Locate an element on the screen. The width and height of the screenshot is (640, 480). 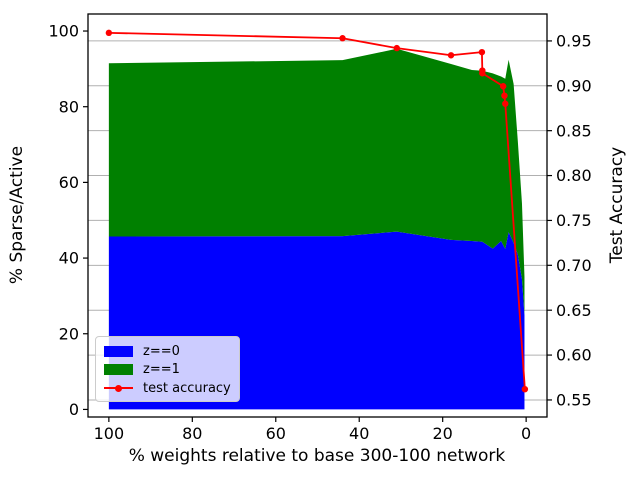
y-right-tick-label: 0.55 is located at coordinates (574, 400).